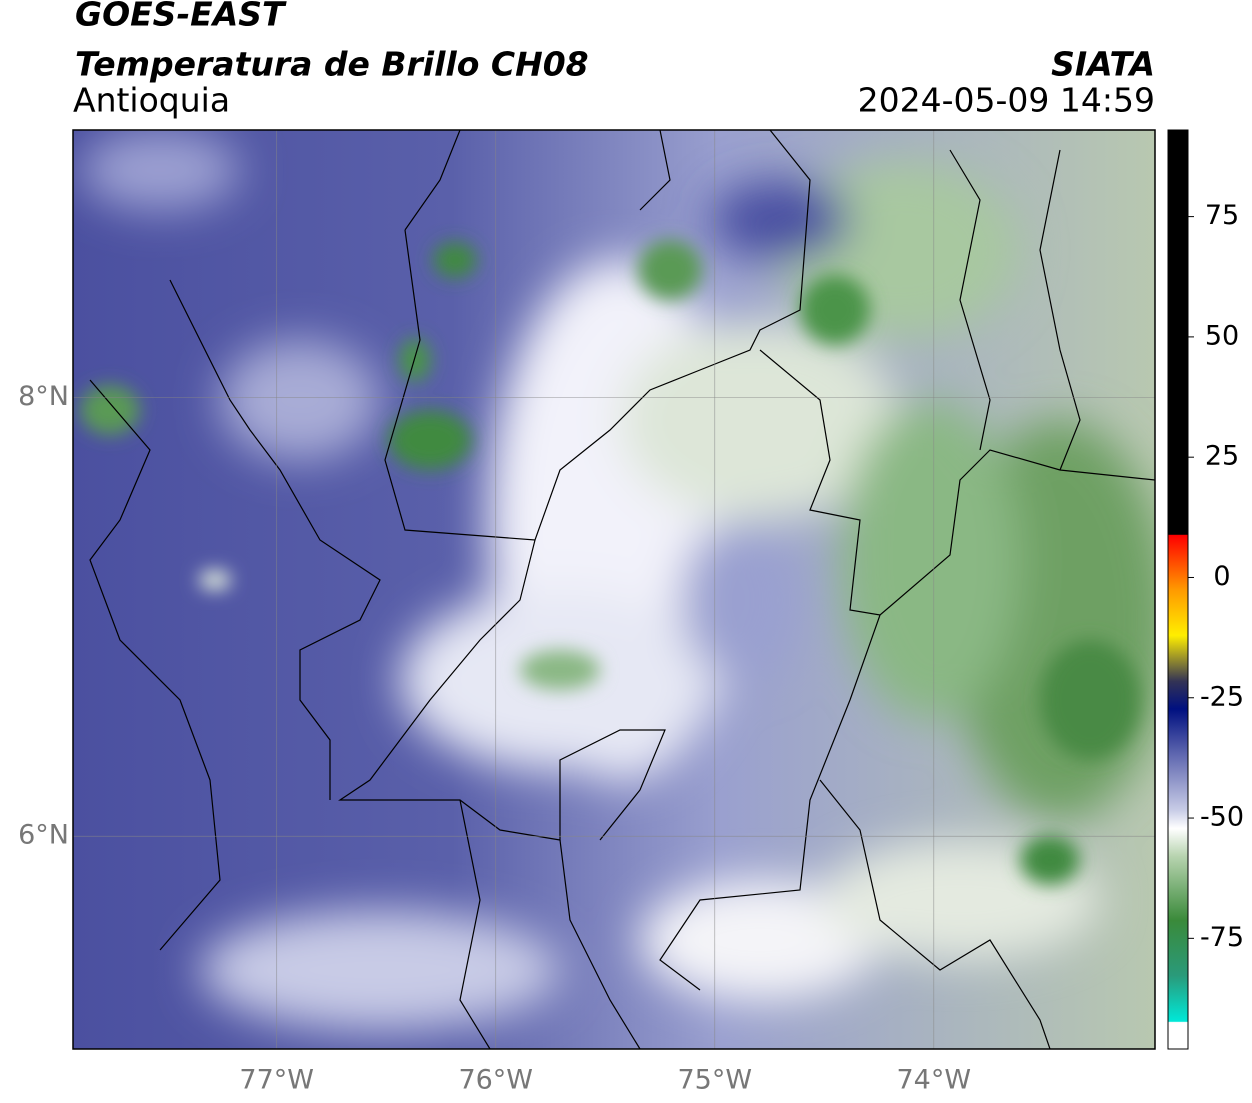  Describe the element at coordinates (1222, 456) in the screenshot. I see `colorbar-tick-label: 25` at that location.